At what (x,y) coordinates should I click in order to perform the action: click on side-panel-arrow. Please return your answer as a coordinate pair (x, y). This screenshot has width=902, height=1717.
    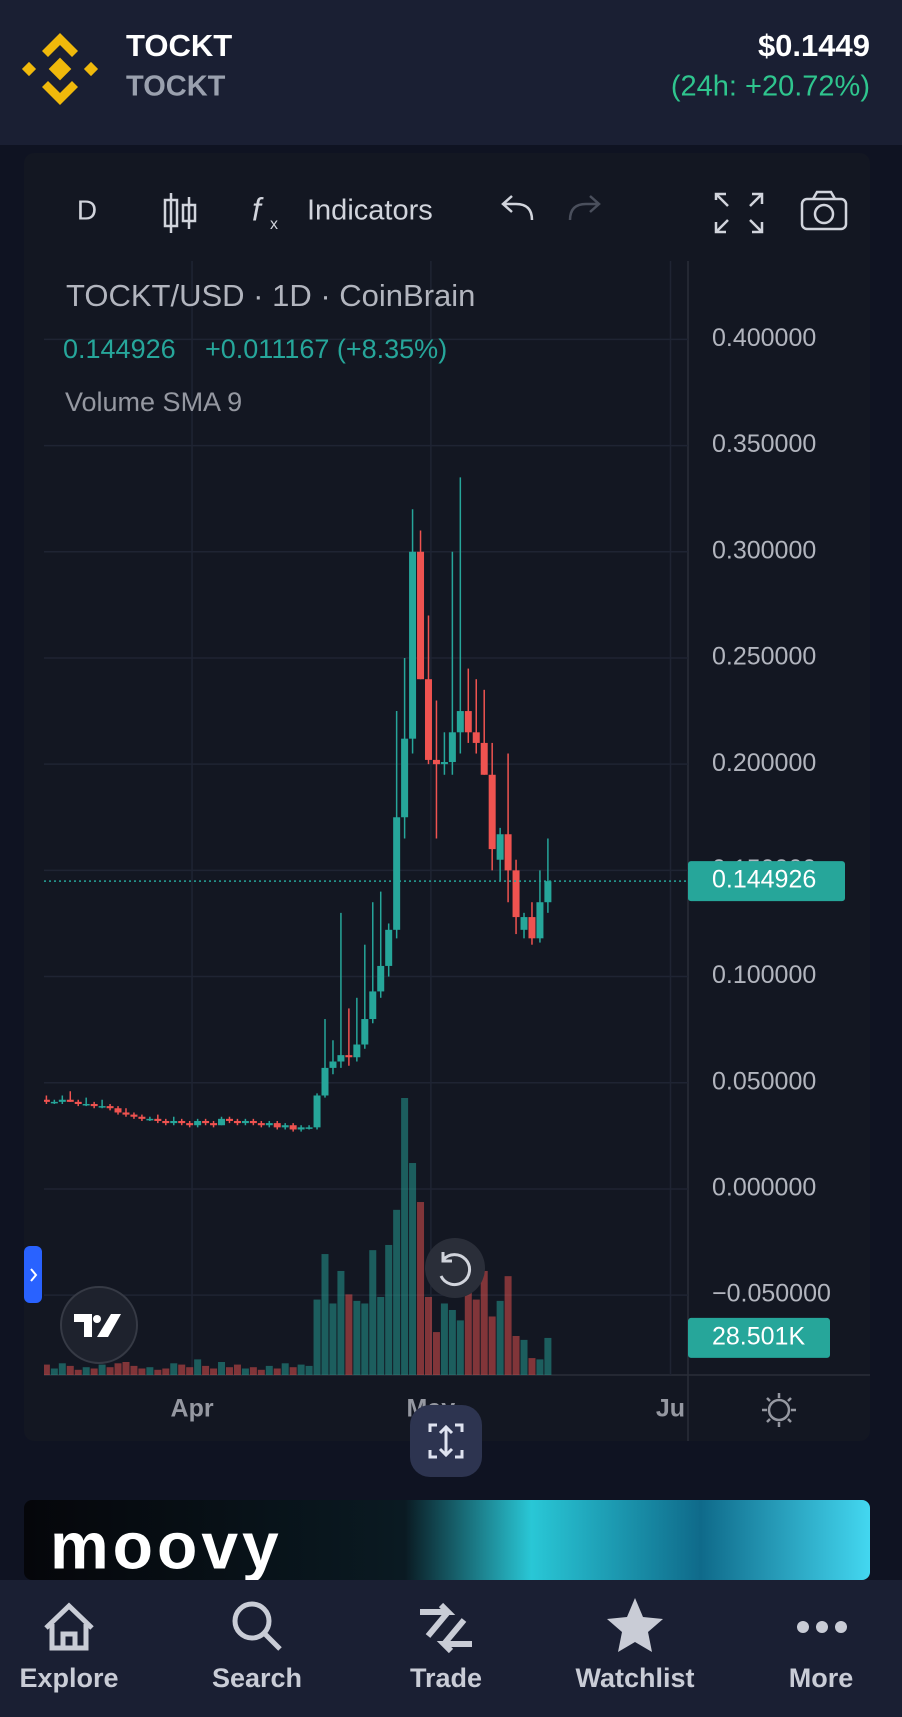
    Looking at the image, I should click on (34, 1275).